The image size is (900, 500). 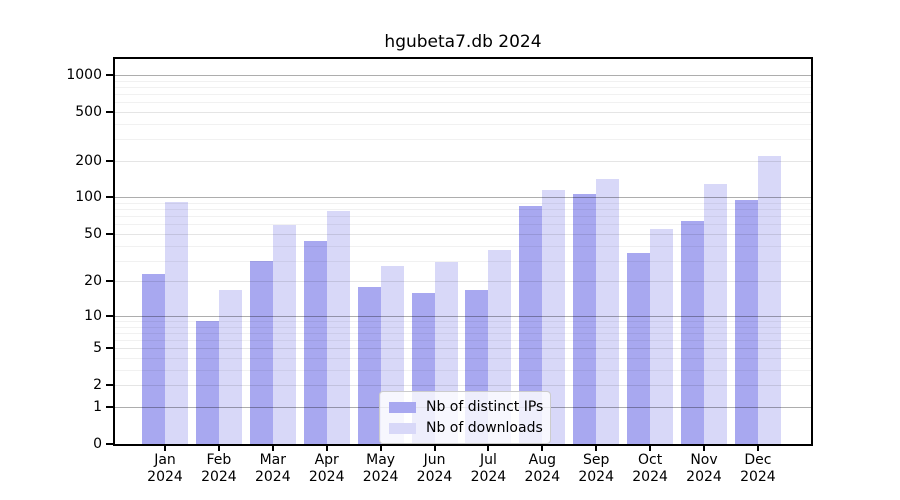 I want to click on y-tick-label-20: 20, so click(x=93, y=281).